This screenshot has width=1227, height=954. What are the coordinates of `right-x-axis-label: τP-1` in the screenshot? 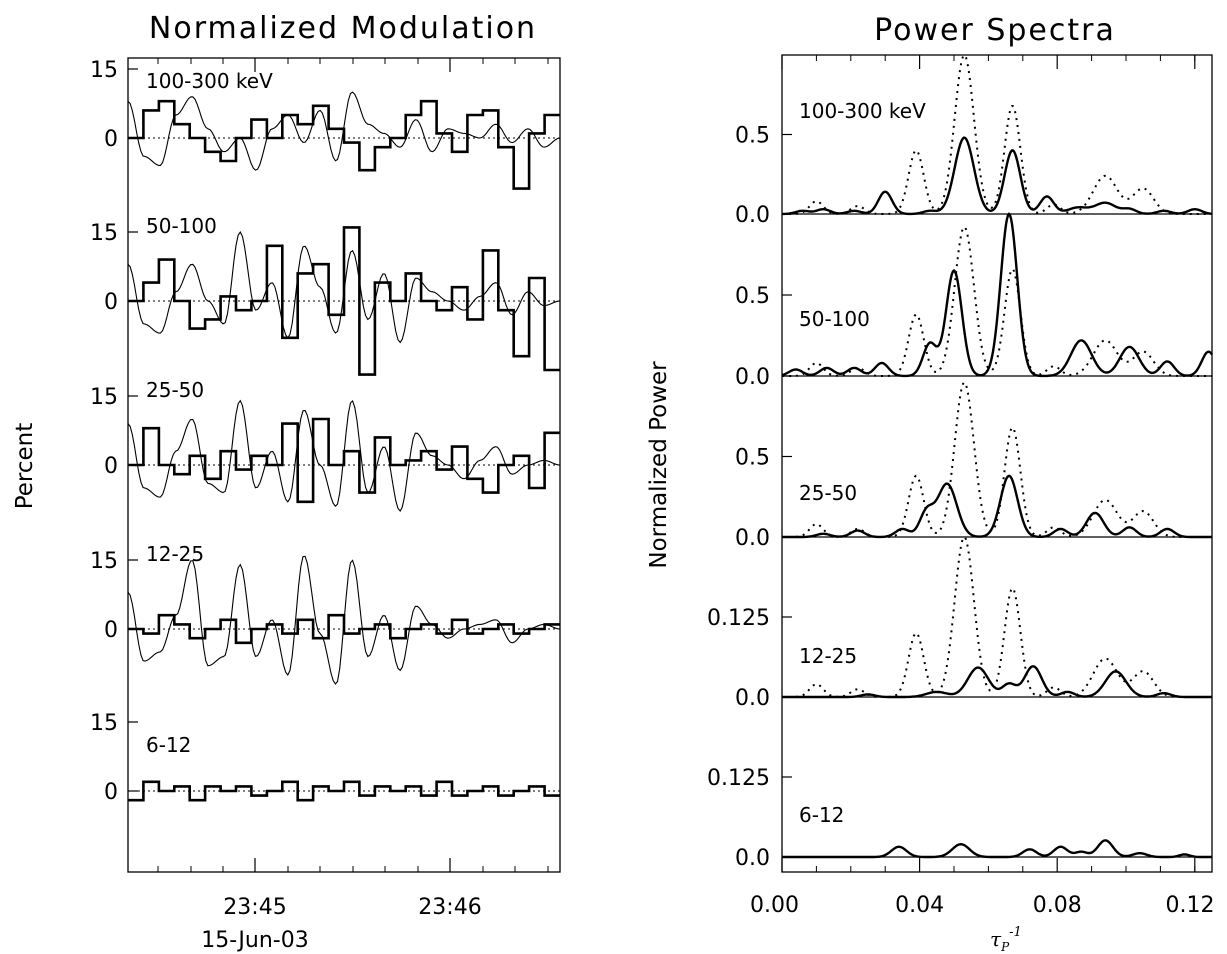 It's located at (1006, 939).